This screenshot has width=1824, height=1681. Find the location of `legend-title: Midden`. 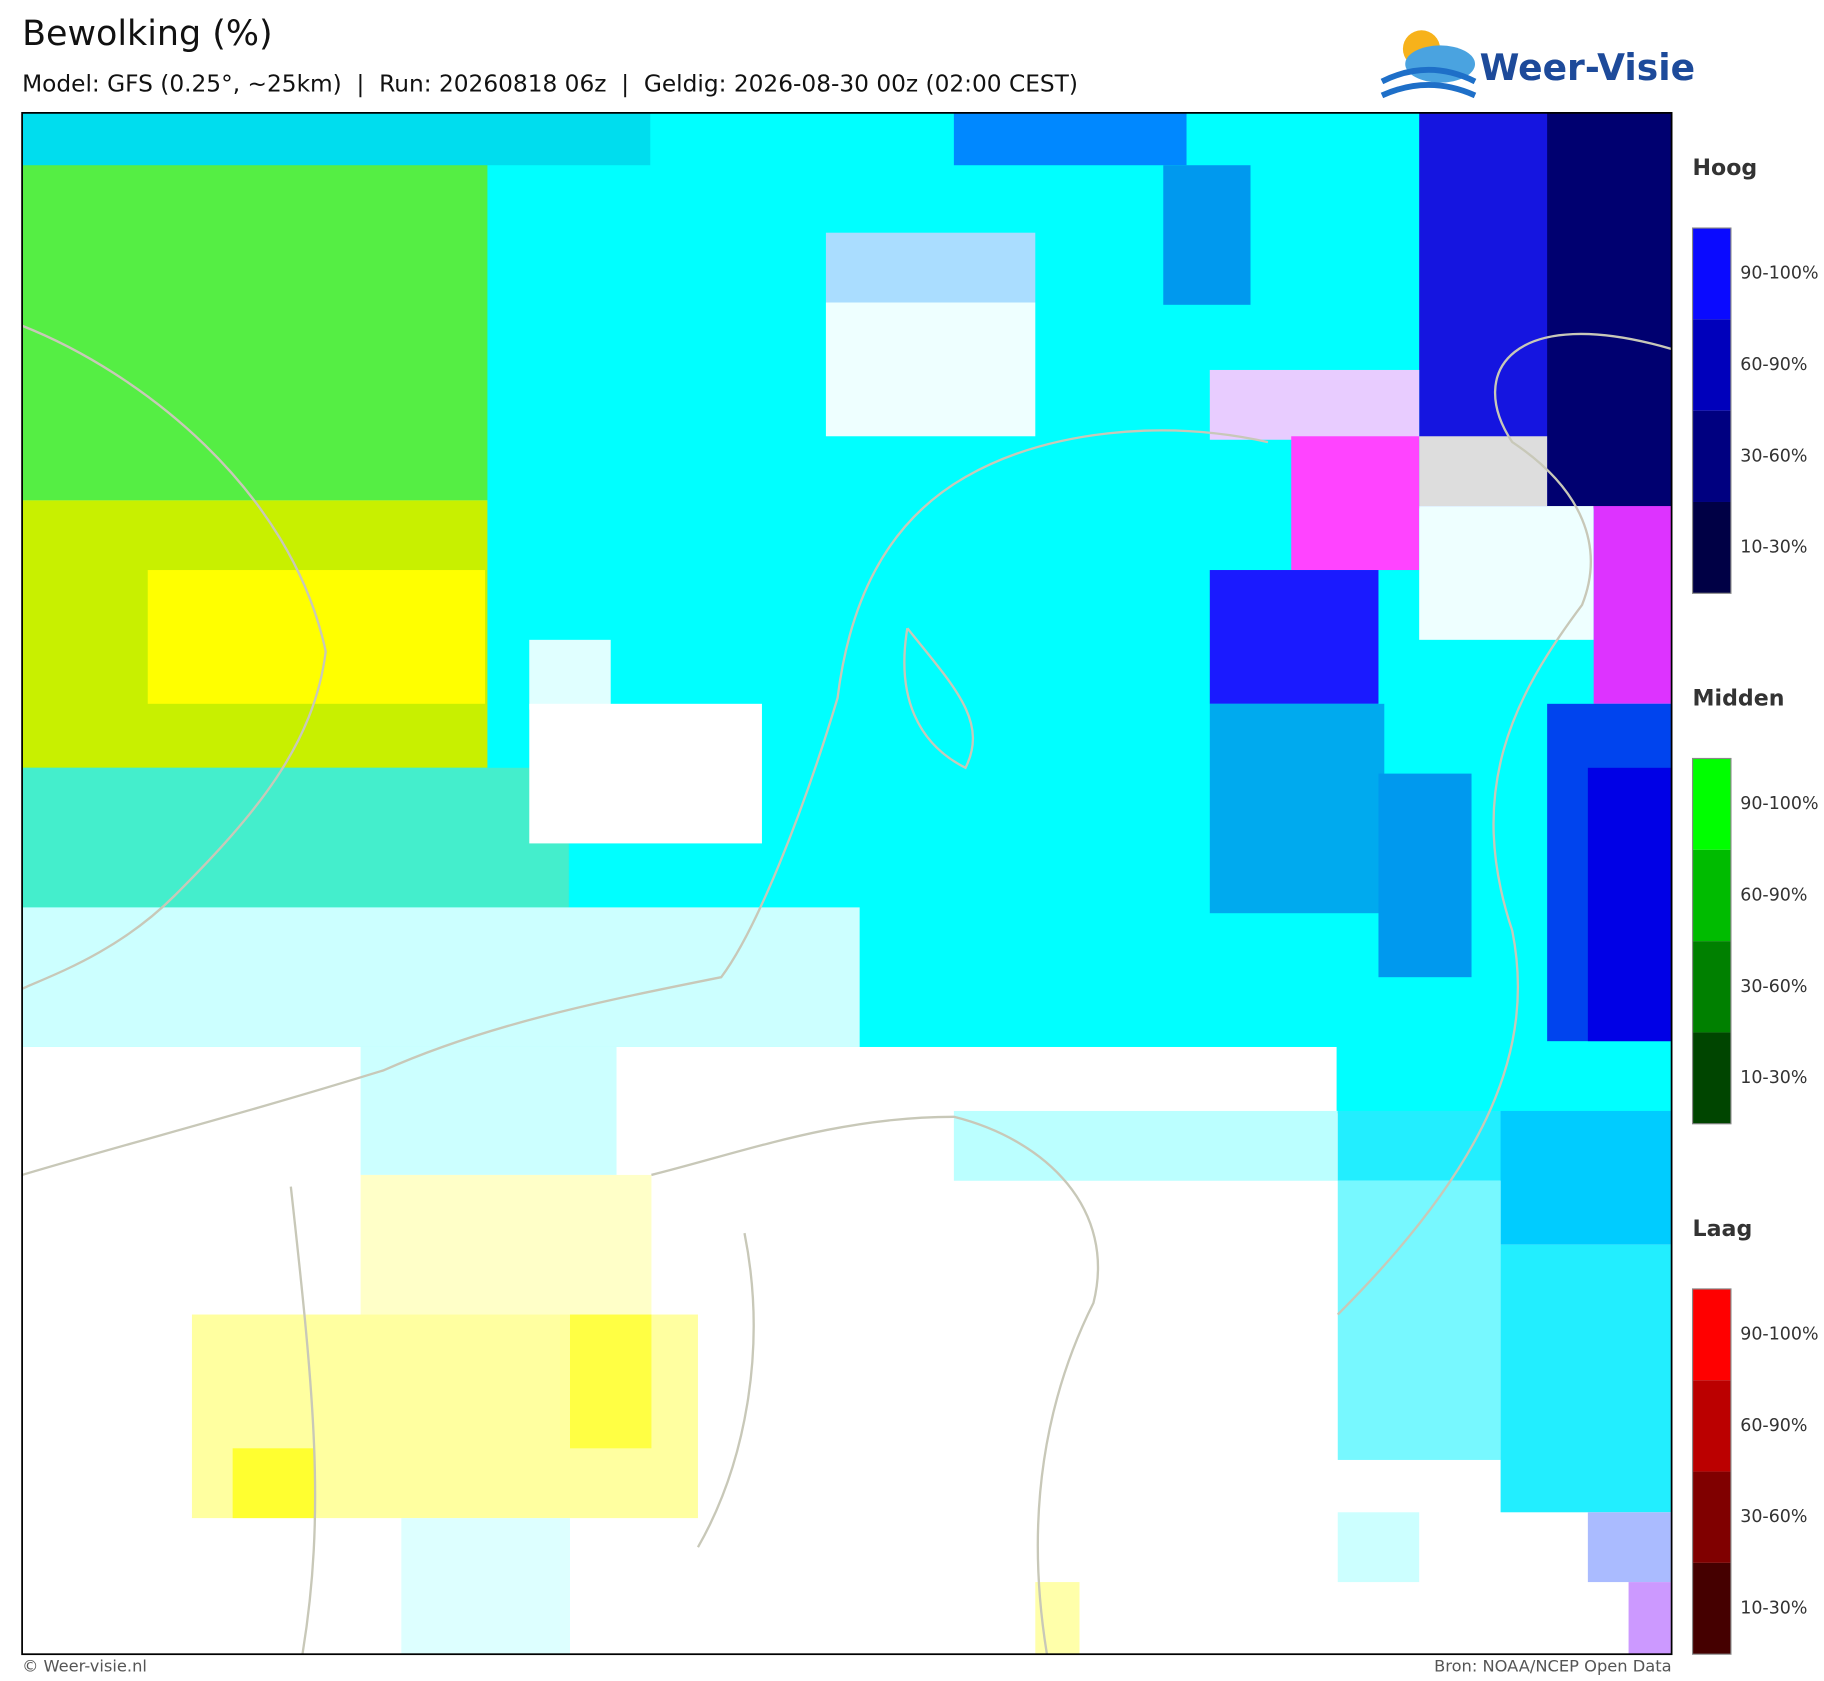

legend-title: Midden is located at coordinates (1739, 699).